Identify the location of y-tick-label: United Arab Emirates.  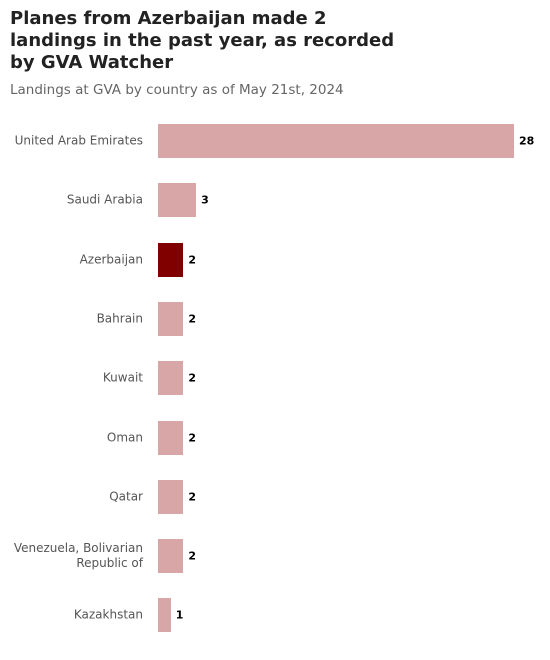
(78, 140).